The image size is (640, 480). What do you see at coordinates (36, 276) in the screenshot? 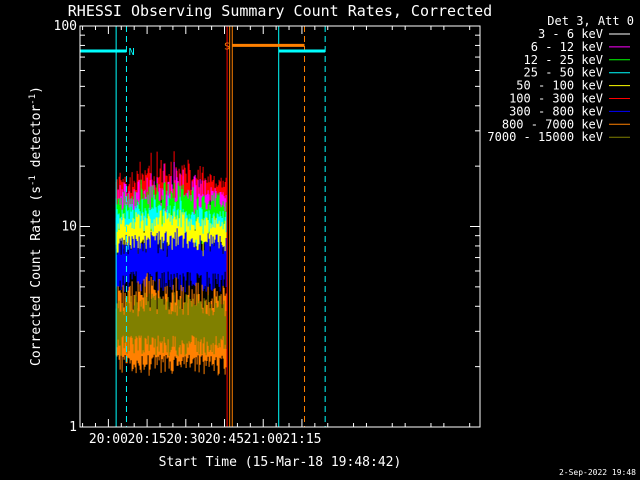
I see `y-axis-label-main: Corrected Count Rate (s` at bounding box center [36, 276].